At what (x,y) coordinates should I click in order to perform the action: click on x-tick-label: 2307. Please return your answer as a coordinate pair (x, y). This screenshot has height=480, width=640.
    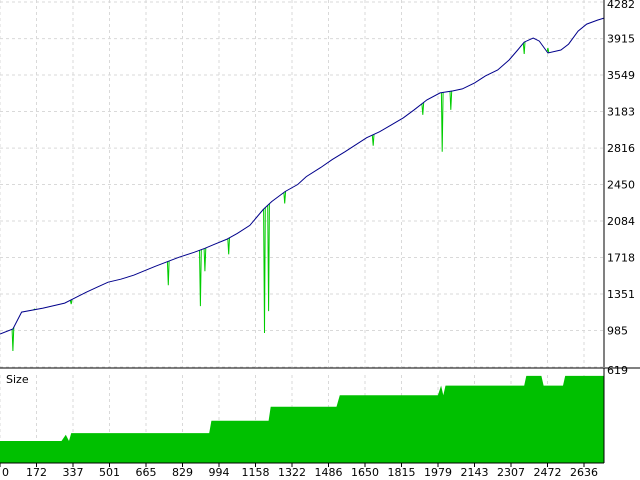
    Looking at the image, I should click on (511, 472).